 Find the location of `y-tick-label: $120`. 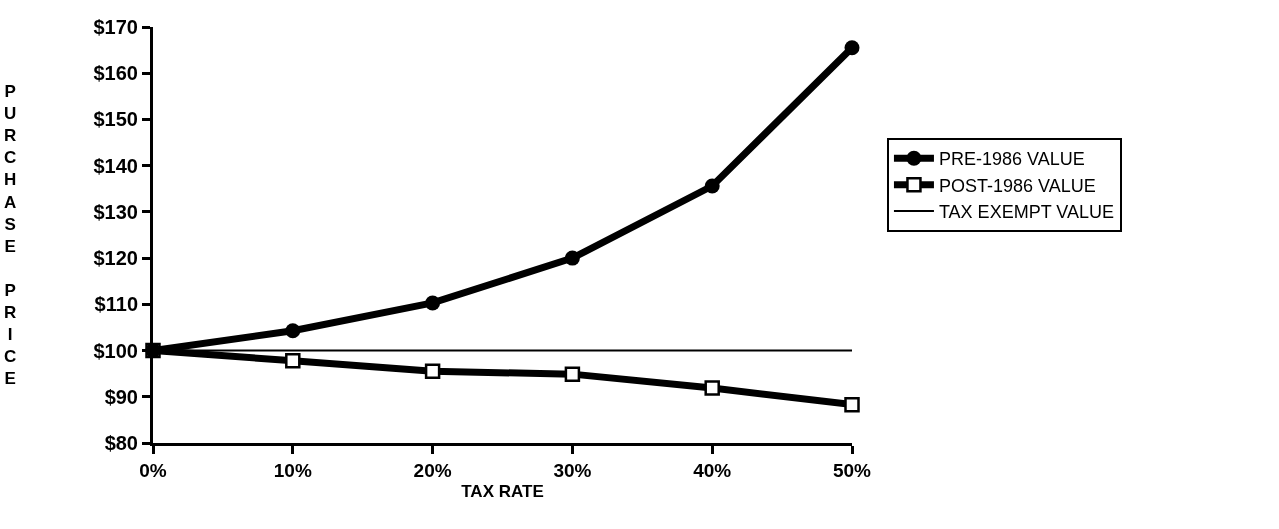

y-tick-label: $120 is located at coordinates (115, 258).